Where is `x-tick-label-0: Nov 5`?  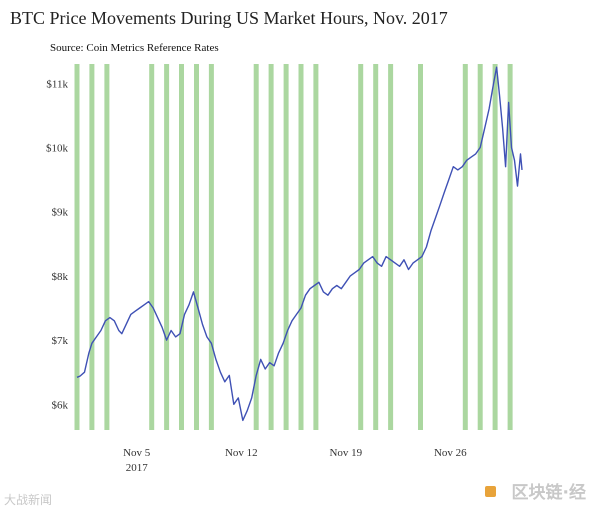 x-tick-label-0: Nov 5 is located at coordinates (137, 453).